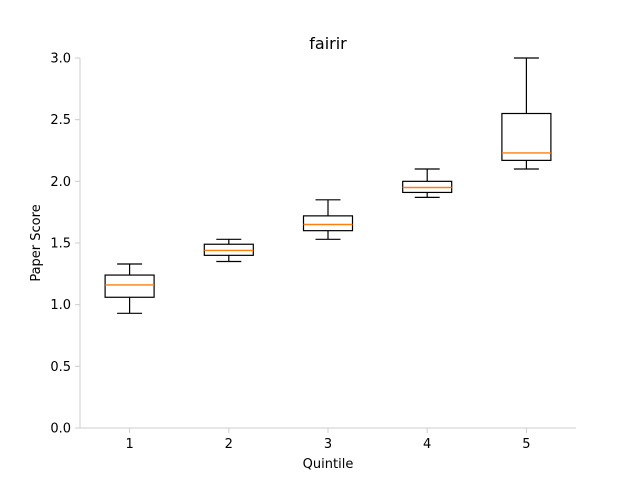 The image size is (640, 480). I want to click on x-tick-label: 3, so click(328, 444).